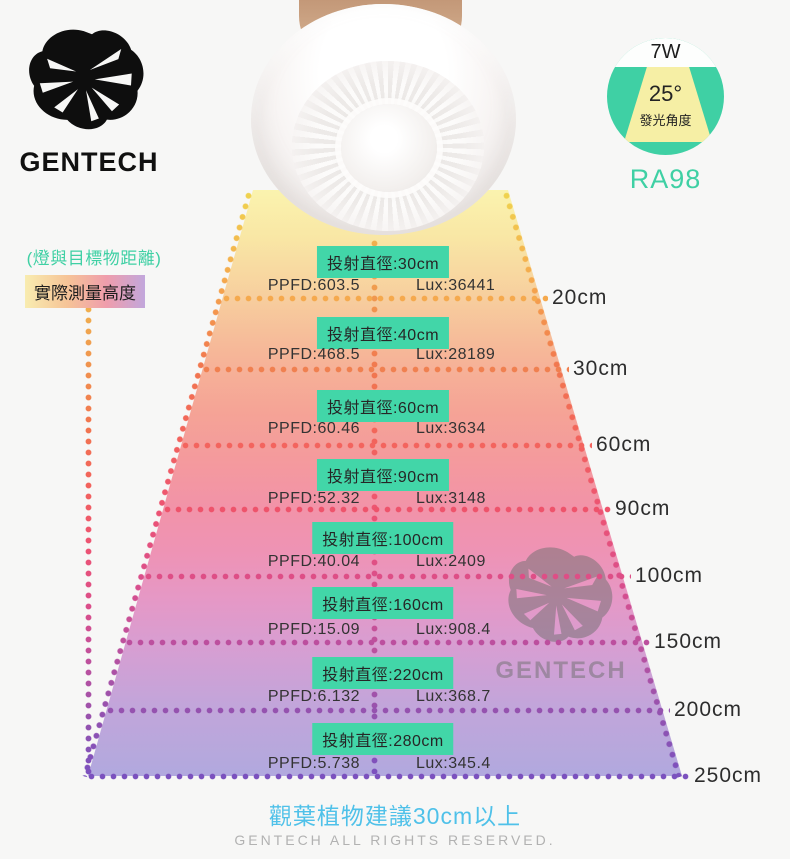  Describe the element at coordinates (456, 285) in the screenshot. I see `lux-value: Lux:36441` at that location.